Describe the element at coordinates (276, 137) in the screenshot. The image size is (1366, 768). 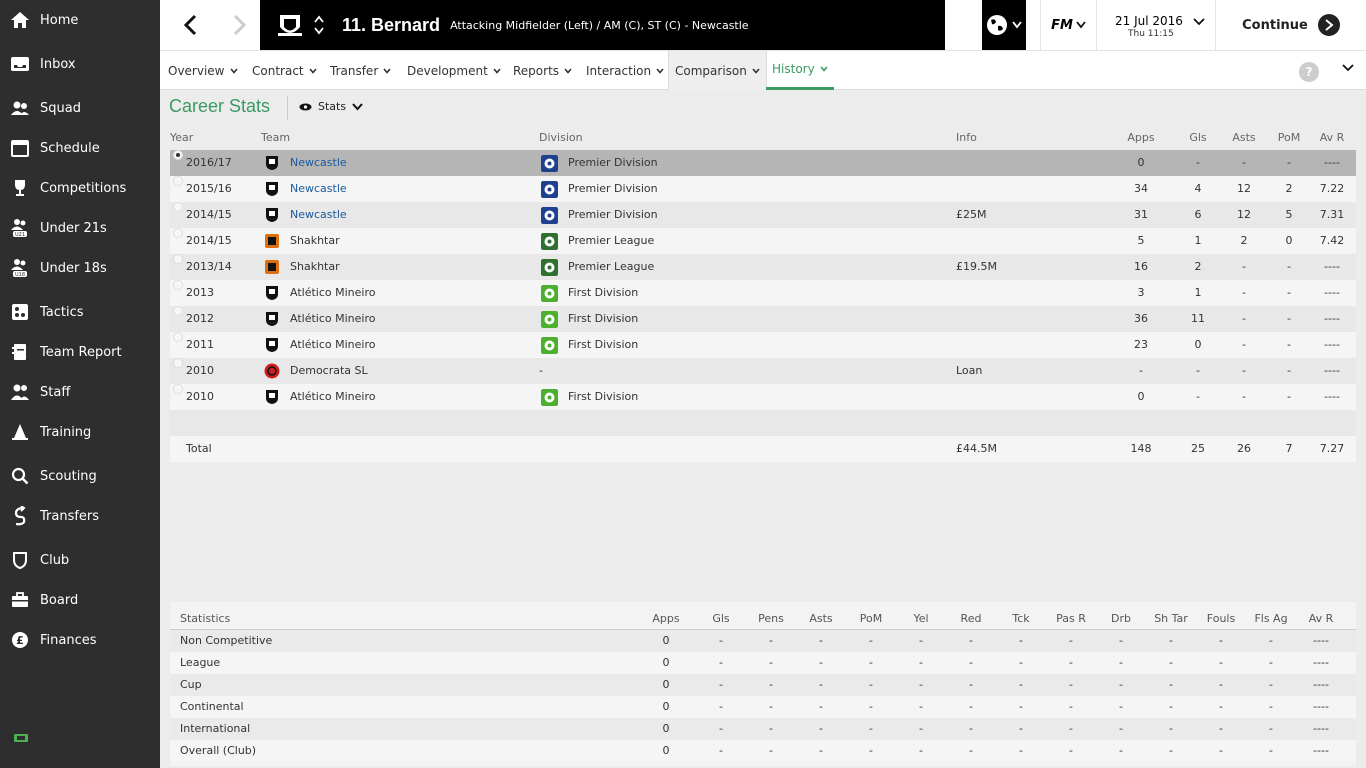
I see `col-team: Team` at that location.